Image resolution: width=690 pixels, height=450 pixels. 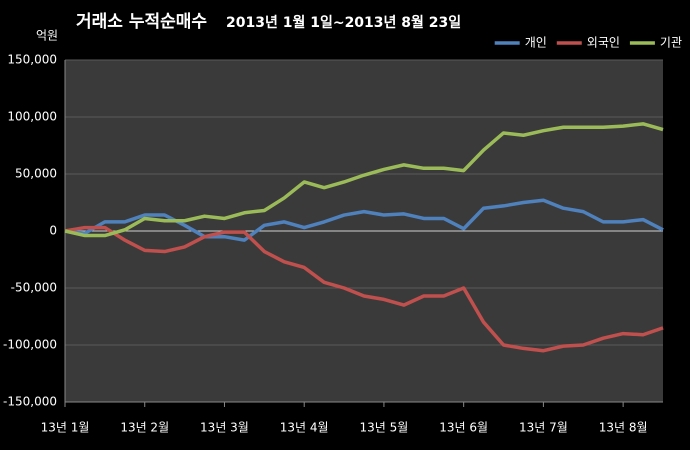 What do you see at coordinates (32, 117) in the screenshot?
I see `y-tick-label: 100,000` at bounding box center [32, 117].